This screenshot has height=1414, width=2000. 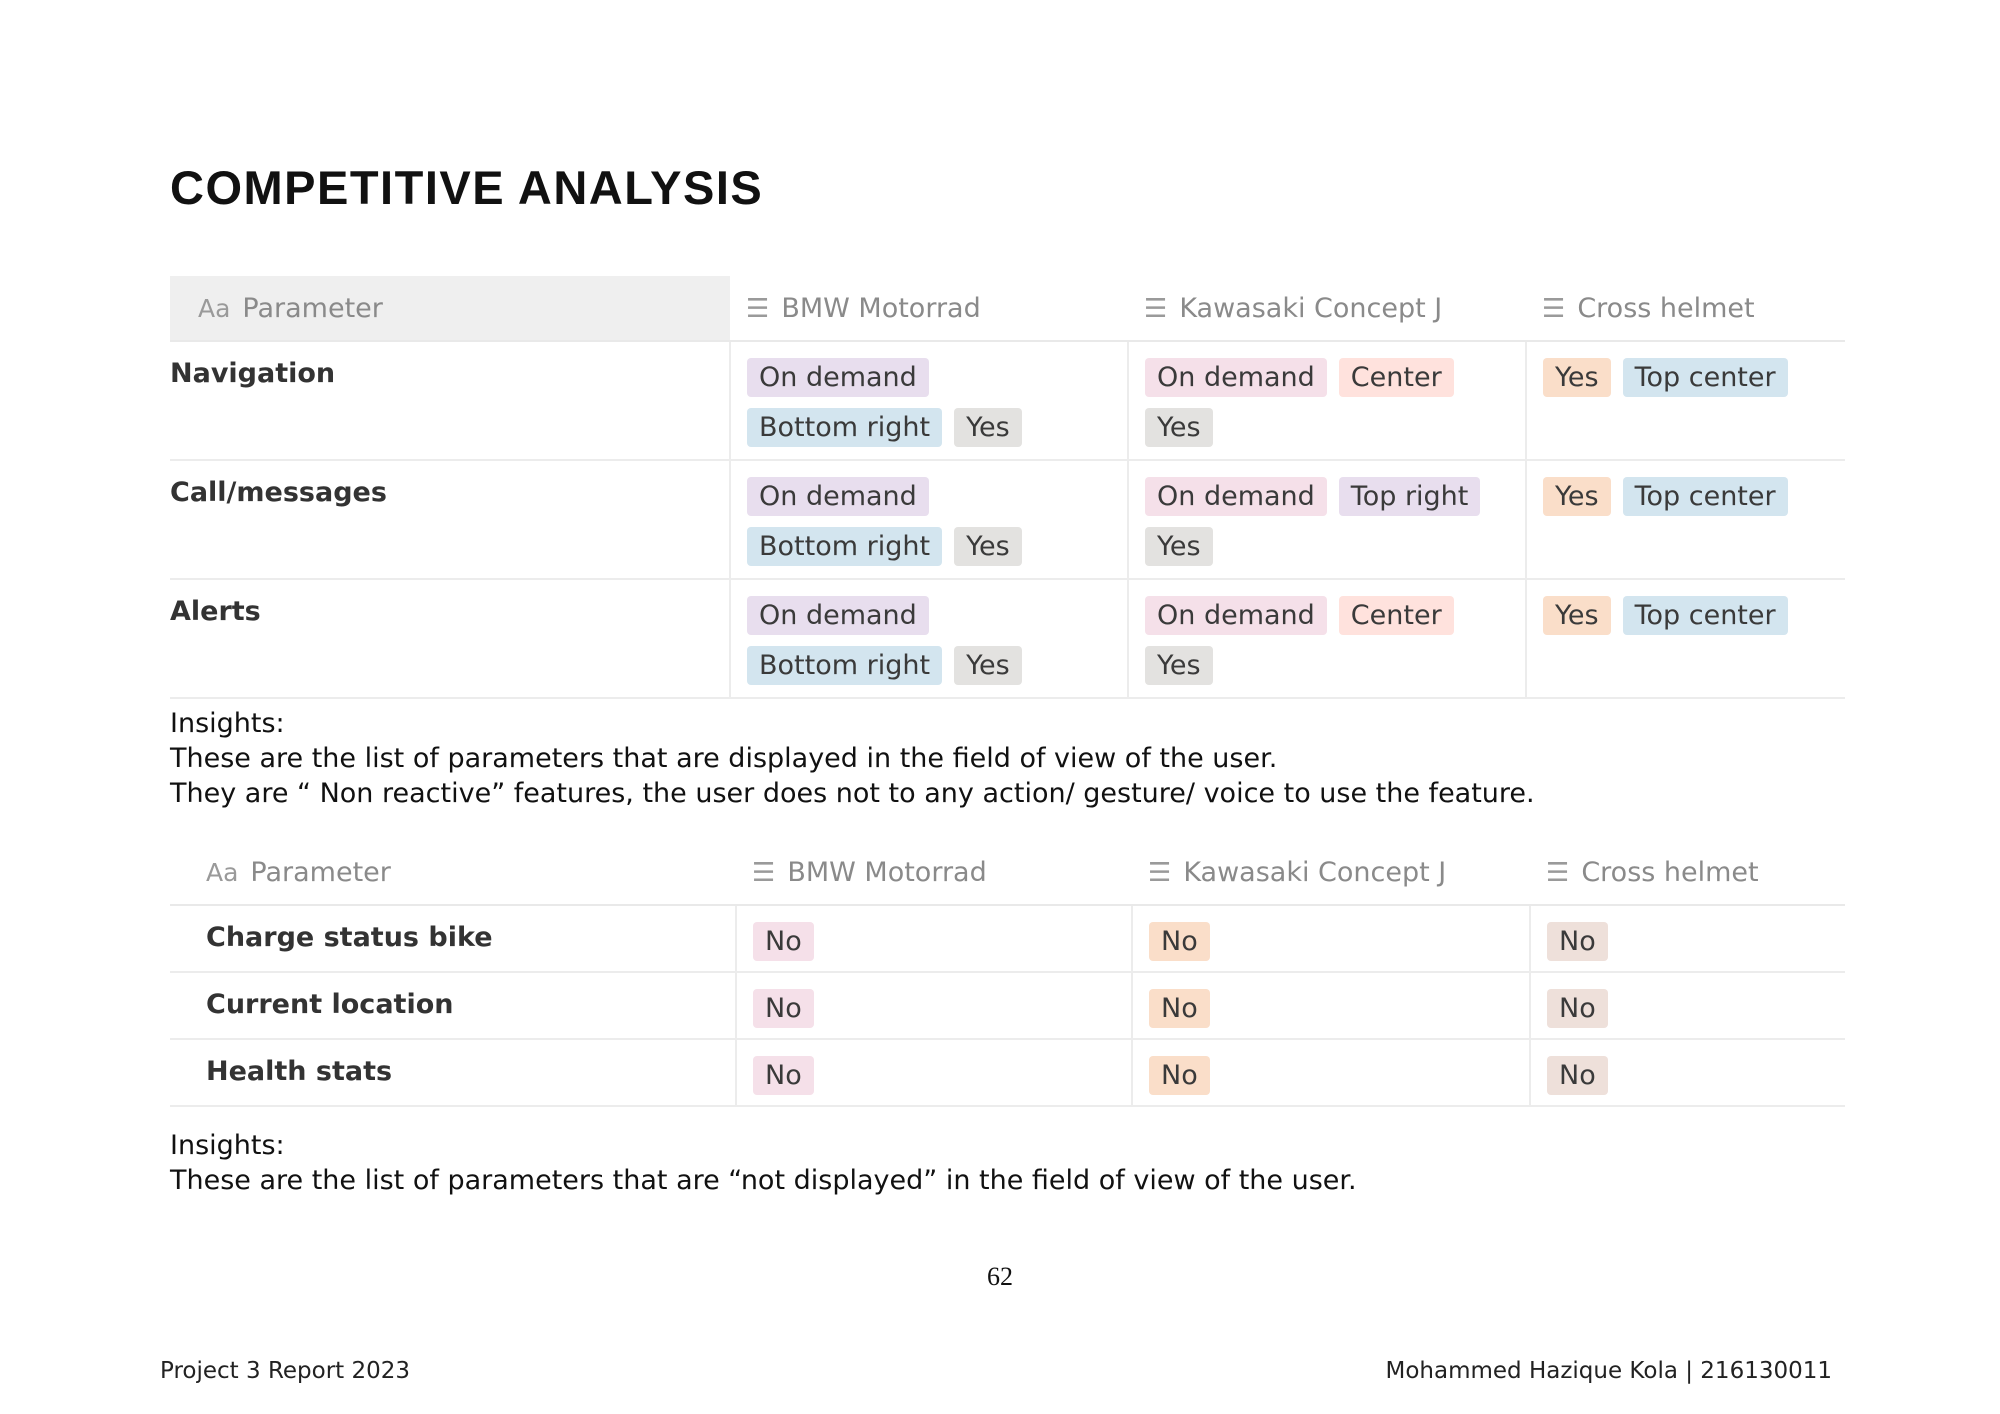 I want to click on table-row: Current location No No No, so click(x=1007, y=1006).